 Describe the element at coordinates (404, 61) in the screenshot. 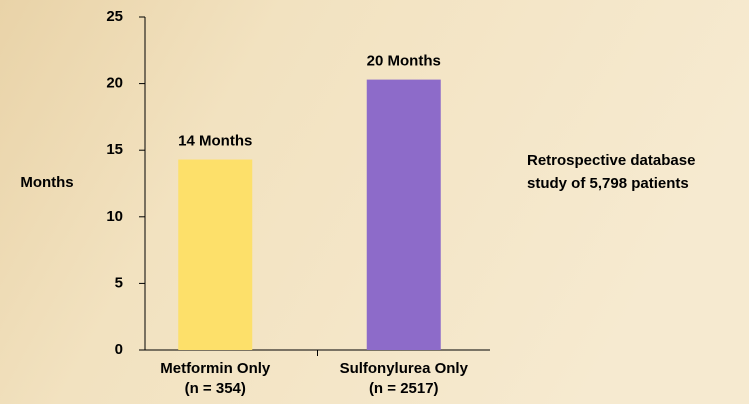

I see `value-label: 20 Months` at that location.